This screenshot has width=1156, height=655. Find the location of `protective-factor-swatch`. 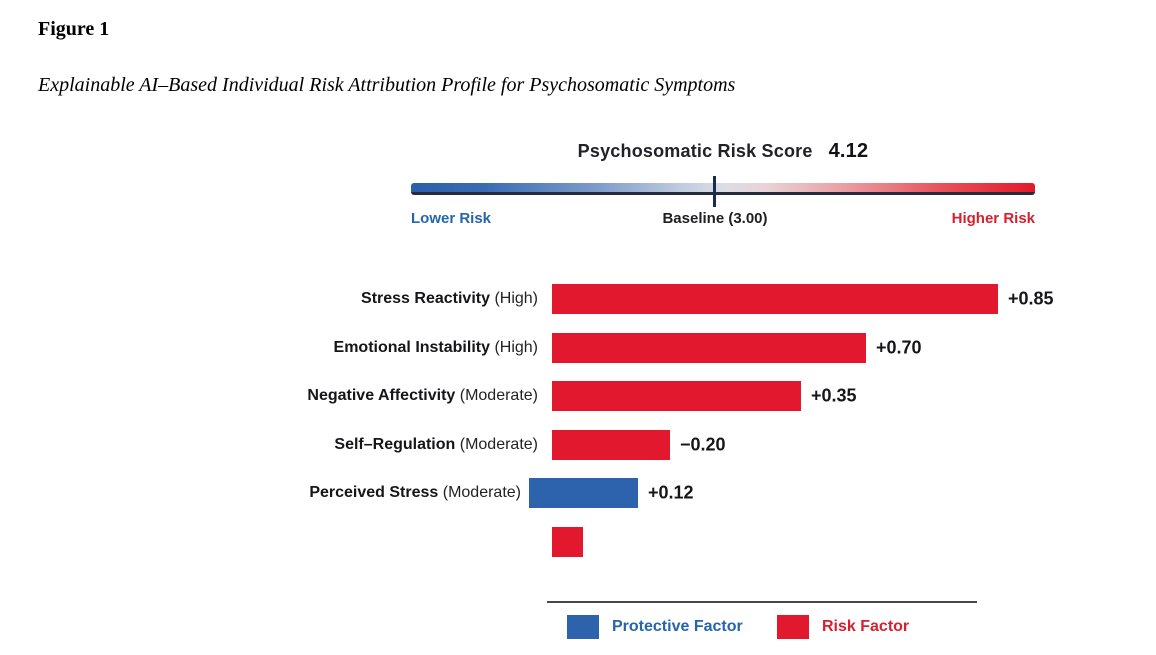

protective-factor-swatch is located at coordinates (583, 627).